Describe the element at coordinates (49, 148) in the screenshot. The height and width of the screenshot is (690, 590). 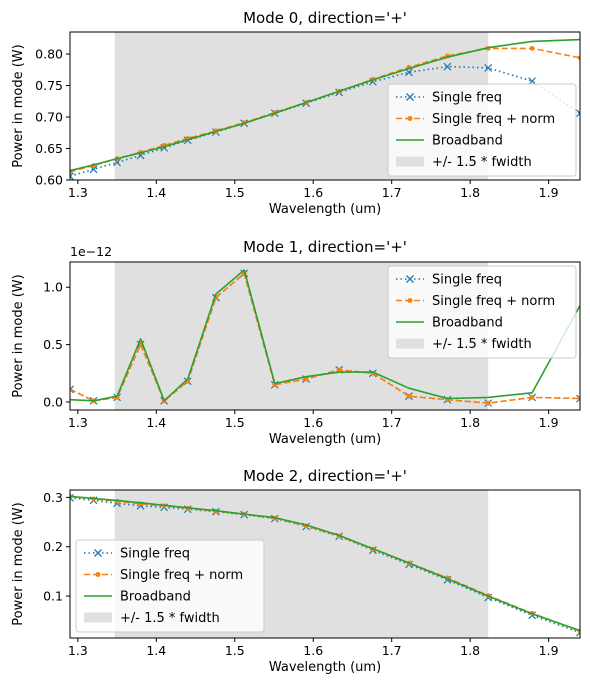
I see `y-tick-label: 0.65` at that location.